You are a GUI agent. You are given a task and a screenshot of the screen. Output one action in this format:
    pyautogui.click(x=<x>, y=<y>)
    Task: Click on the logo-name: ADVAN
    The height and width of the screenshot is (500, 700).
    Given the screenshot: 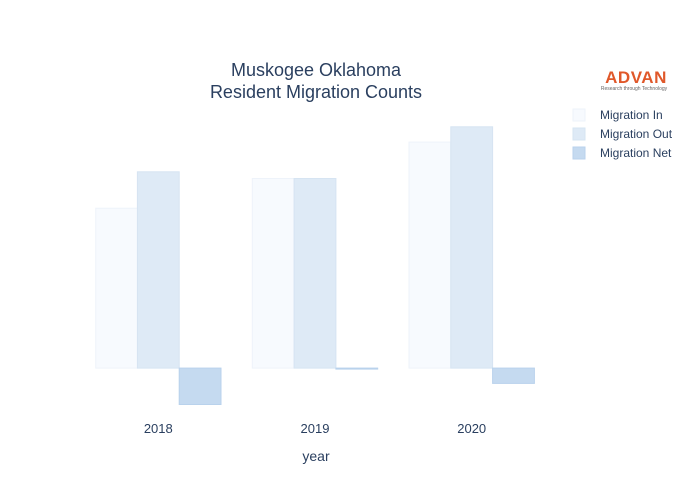 What is the action you would take?
    pyautogui.click(x=636, y=77)
    